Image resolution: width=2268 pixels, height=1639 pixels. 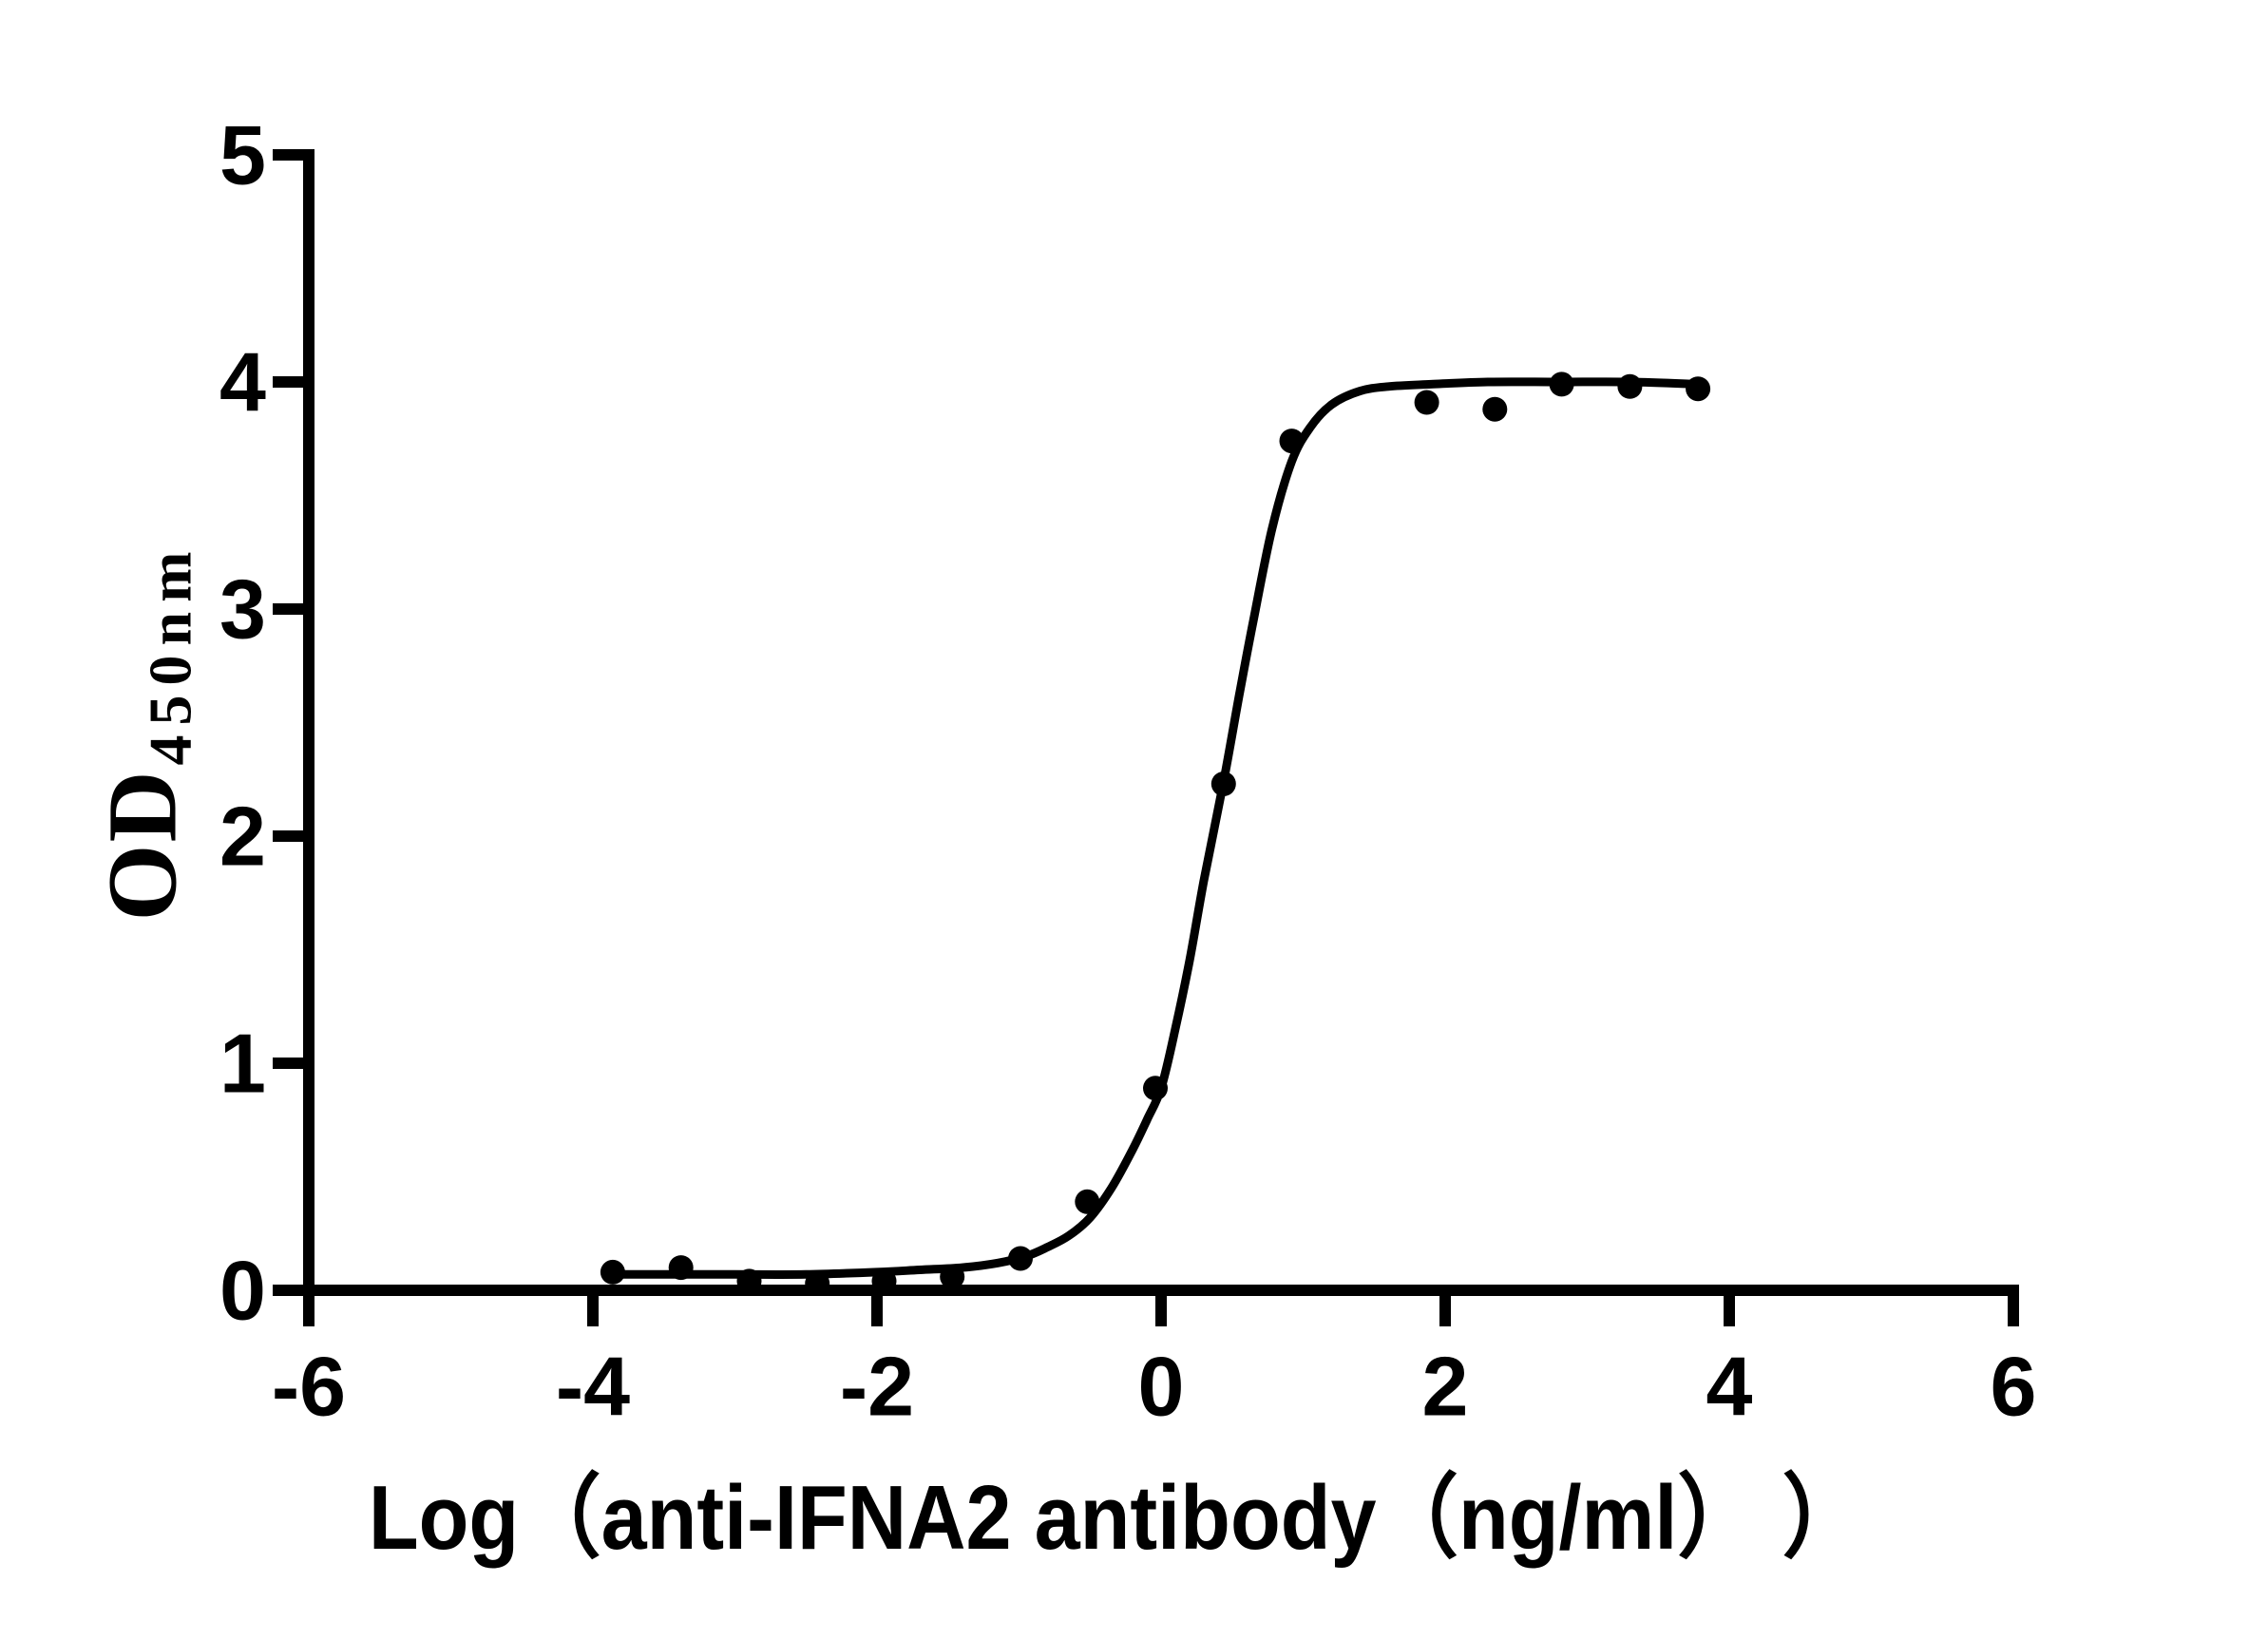 What do you see at coordinates (1445, 1387) in the screenshot?
I see `x-tick-label: 2` at bounding box center [1445, 1387].